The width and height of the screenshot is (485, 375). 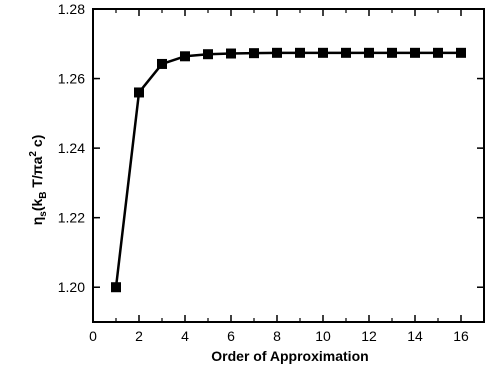 I want to click on y-tick-label: 1.28, so click(x=71, y=9).